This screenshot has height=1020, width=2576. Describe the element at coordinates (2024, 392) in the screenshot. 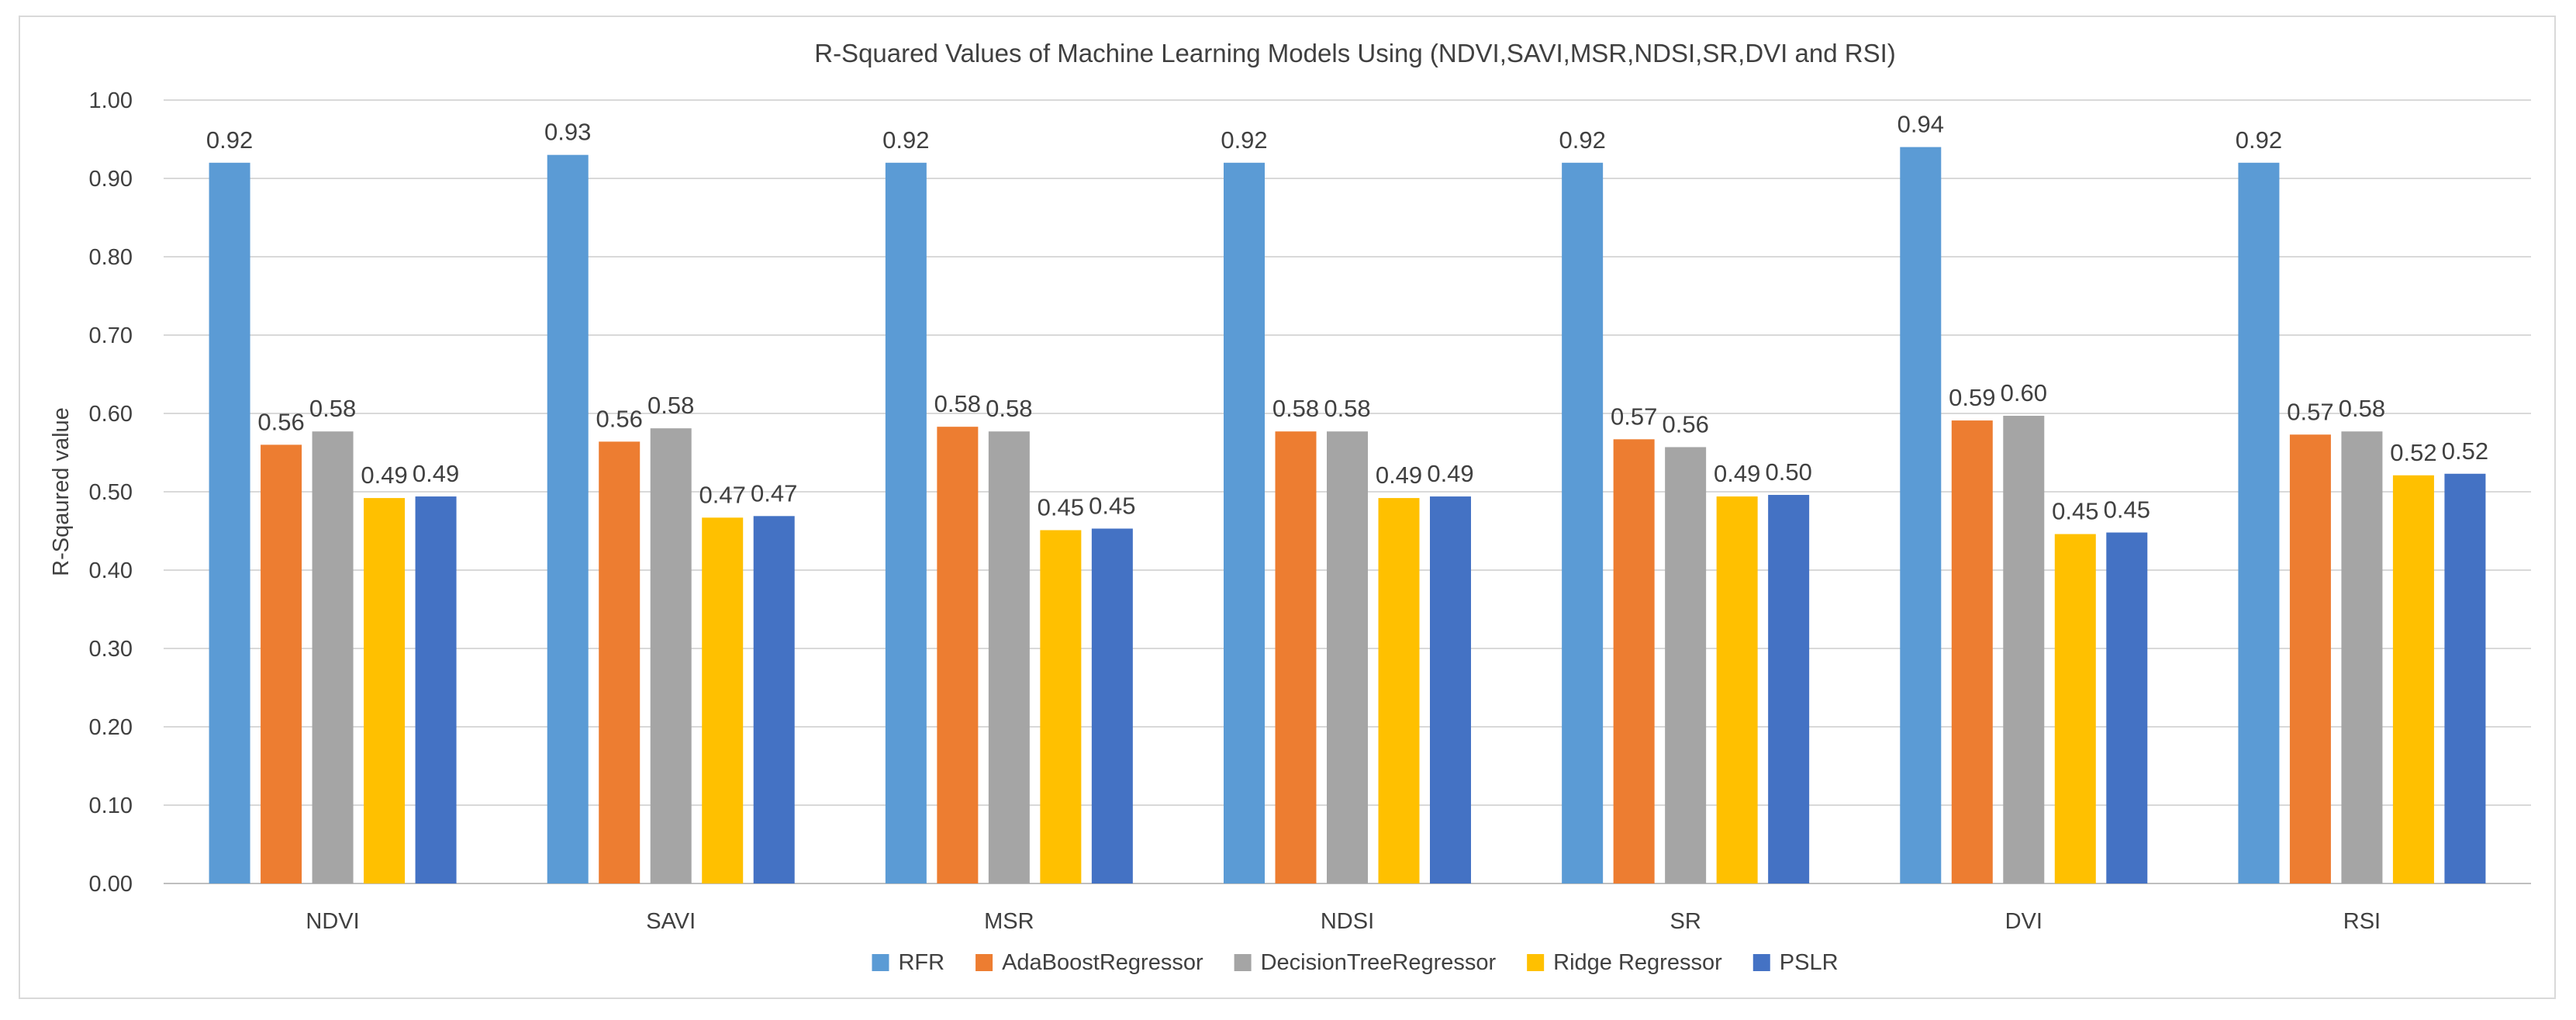

I see `data-label: 0.60` at that location.